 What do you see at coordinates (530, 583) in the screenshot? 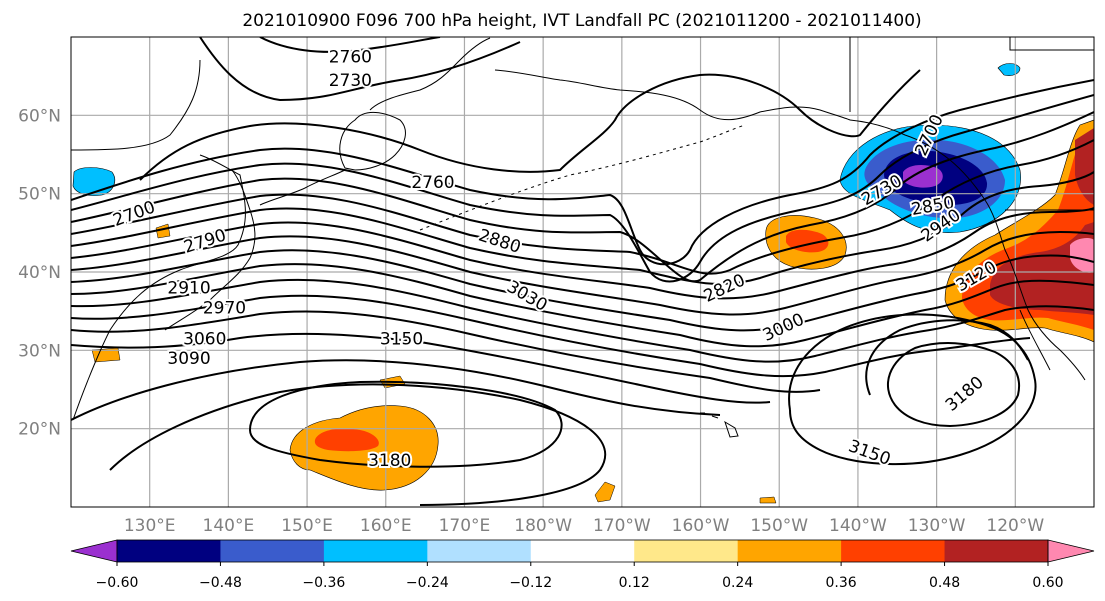
I see `colorbar-tick-label: −0.12` at bounding box center [530, 583].